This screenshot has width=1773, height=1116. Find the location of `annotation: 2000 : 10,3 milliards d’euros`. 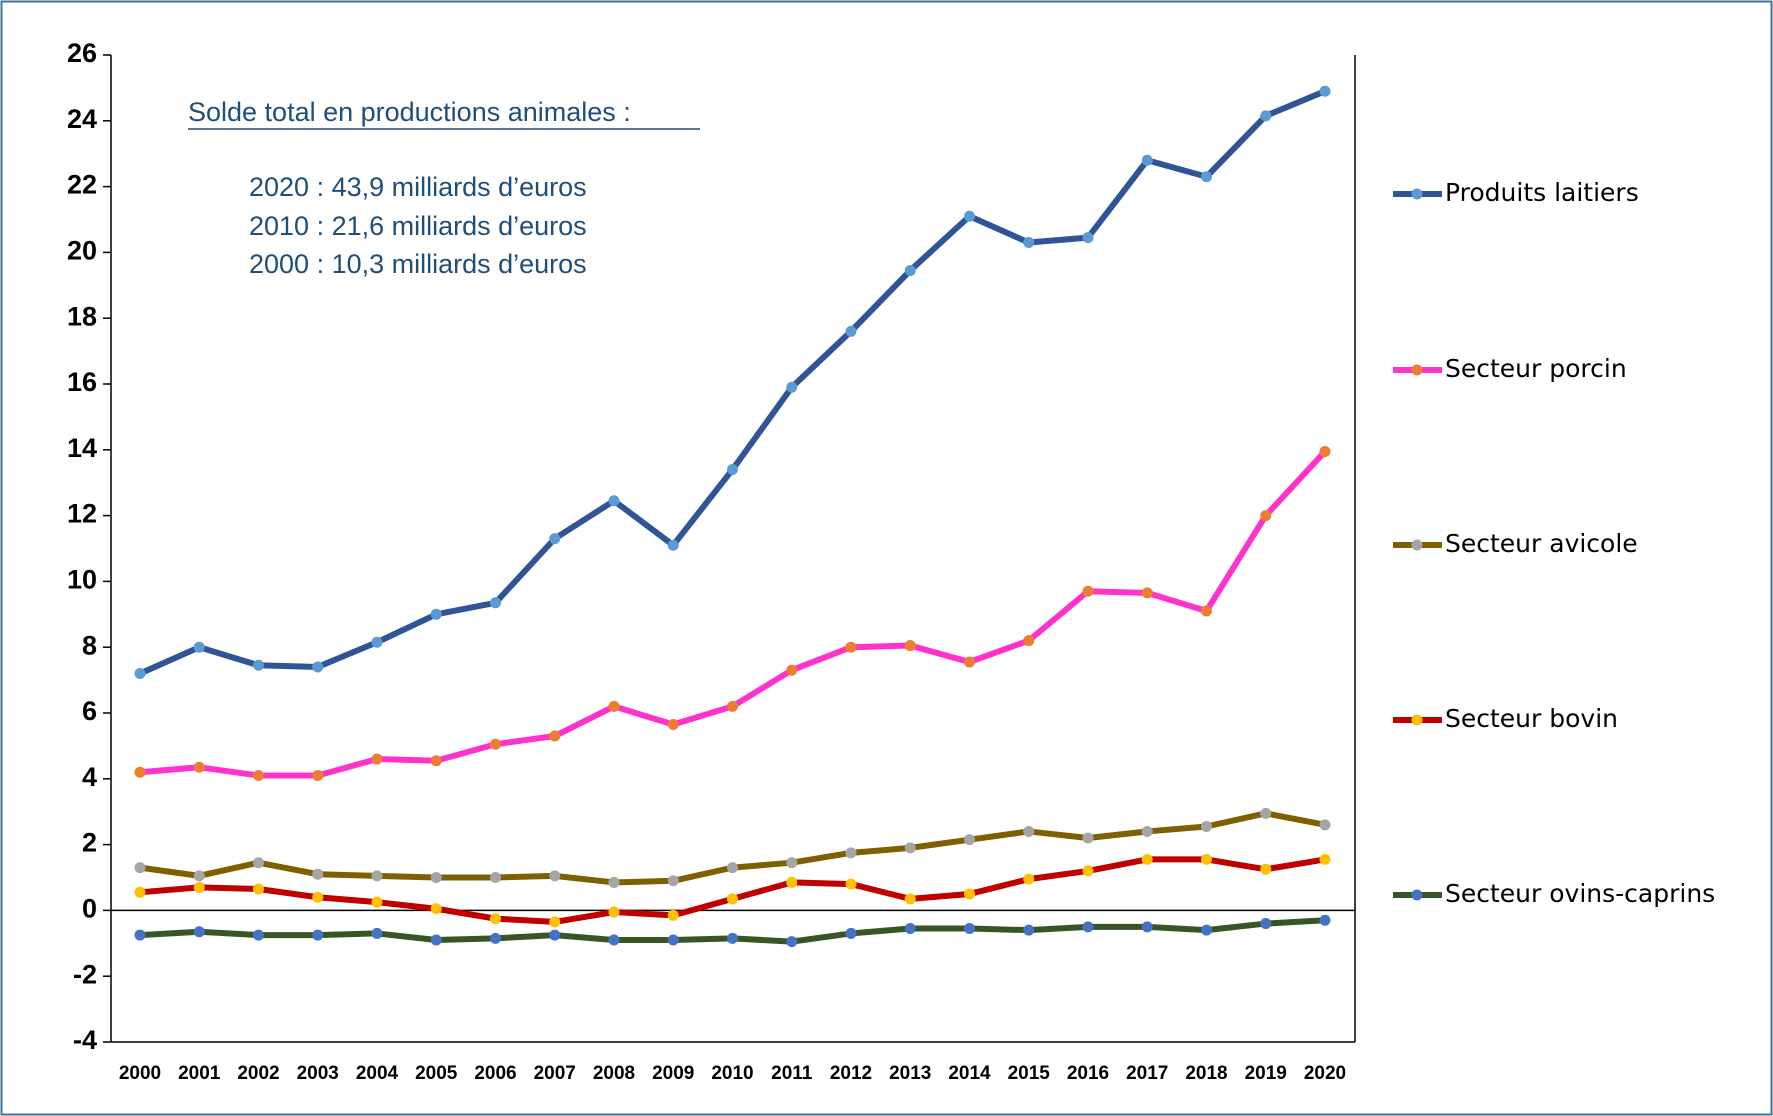

annotation: 2000 : 10,3 milliards d’euros is located at coordinates (418, 264).